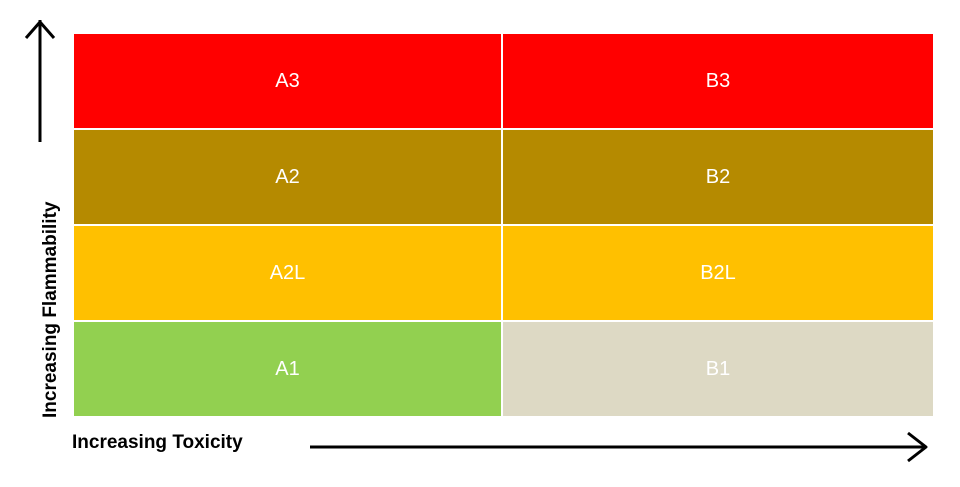 The height and width of the screenshot is (487, 960). What do you see at coordinates (718, 81) in the screenshot?
I see `cell-b3: B3` at bounding box center [718, 81].